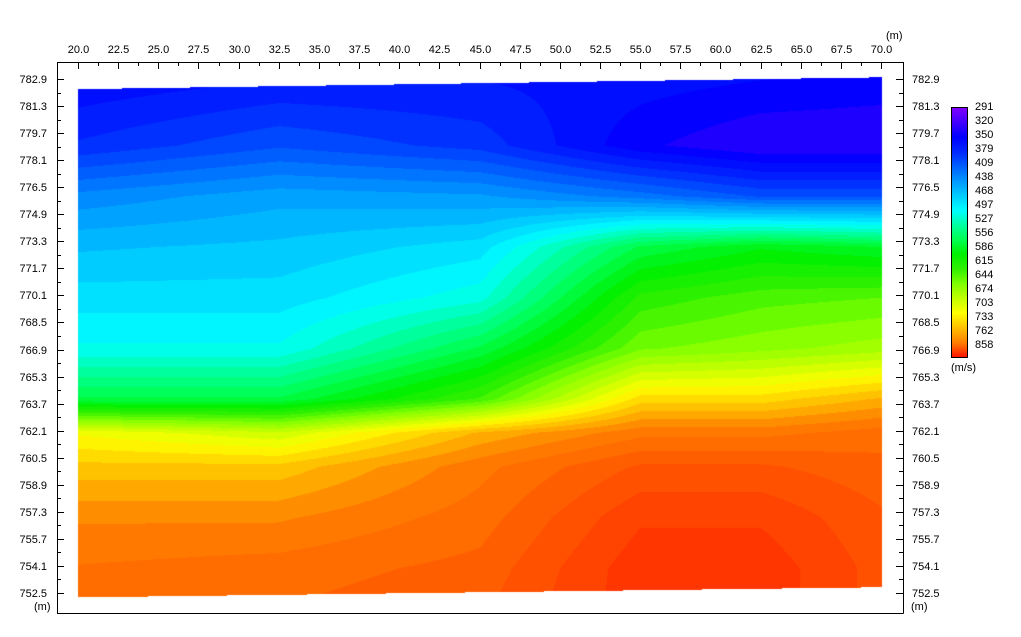 The height and width of the screenshot is (637, 1021). What do you see at coordinates (984, 219) in the screenshot?
I see `colorbar-tick-label: 527` at bounding box center [984, 219].